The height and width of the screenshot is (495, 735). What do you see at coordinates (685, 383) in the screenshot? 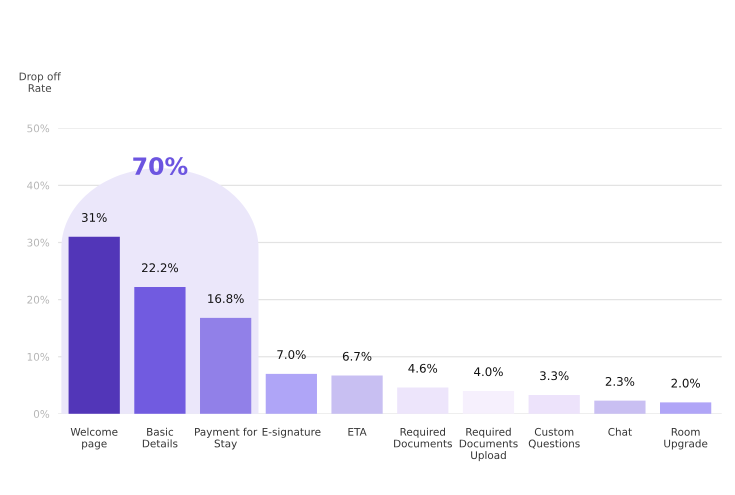
I see `data-label: 2.0%` at bounding box center [685, 383].